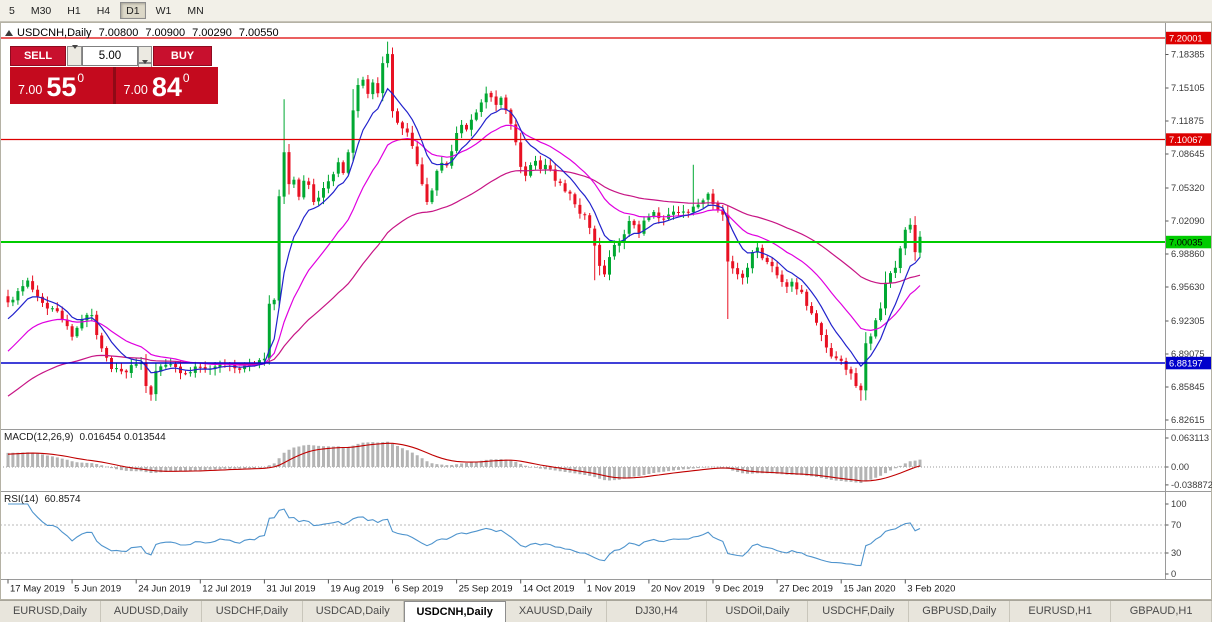 This screenshot has width=1212, height=622. I want to click on svg-text: 7.10067, so click(1186, 140).